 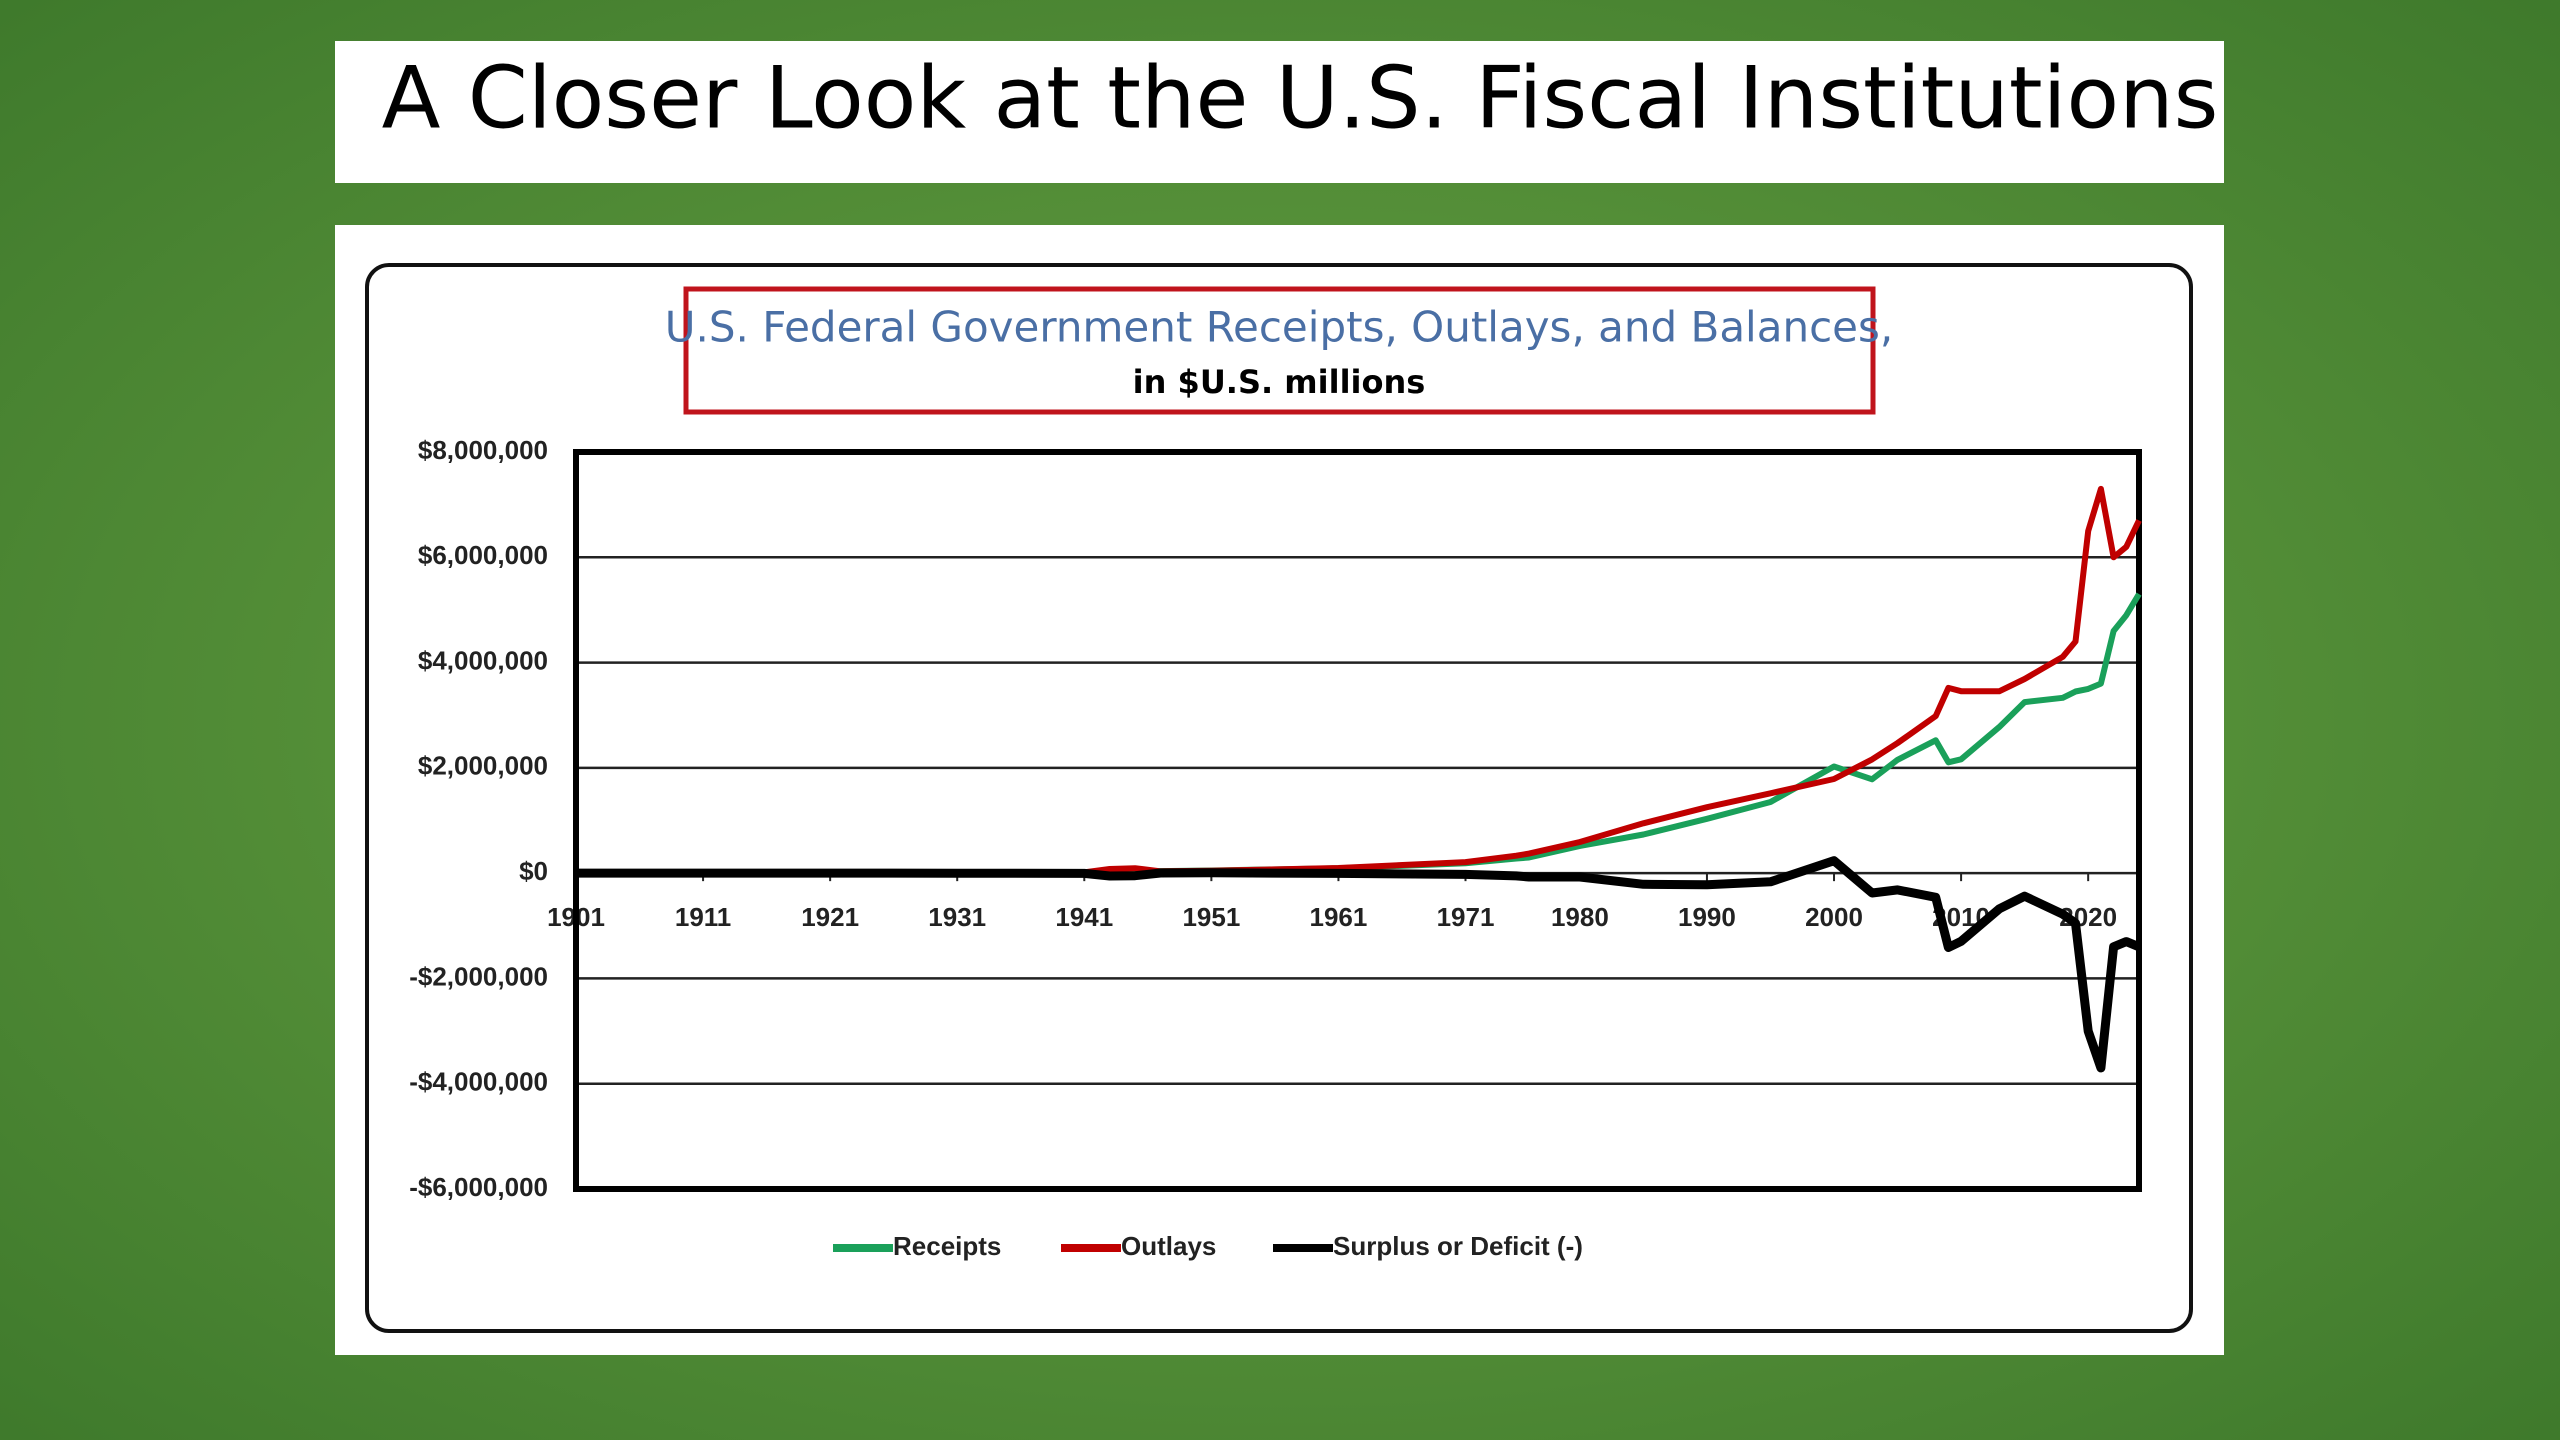 What do you see at coordinates (1834, 917) in the screenshot?
I see `x-tick-label: 2000` at bounding box center [1834, 917].